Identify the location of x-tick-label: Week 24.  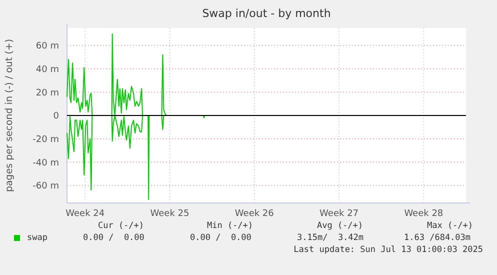
(85, 214).